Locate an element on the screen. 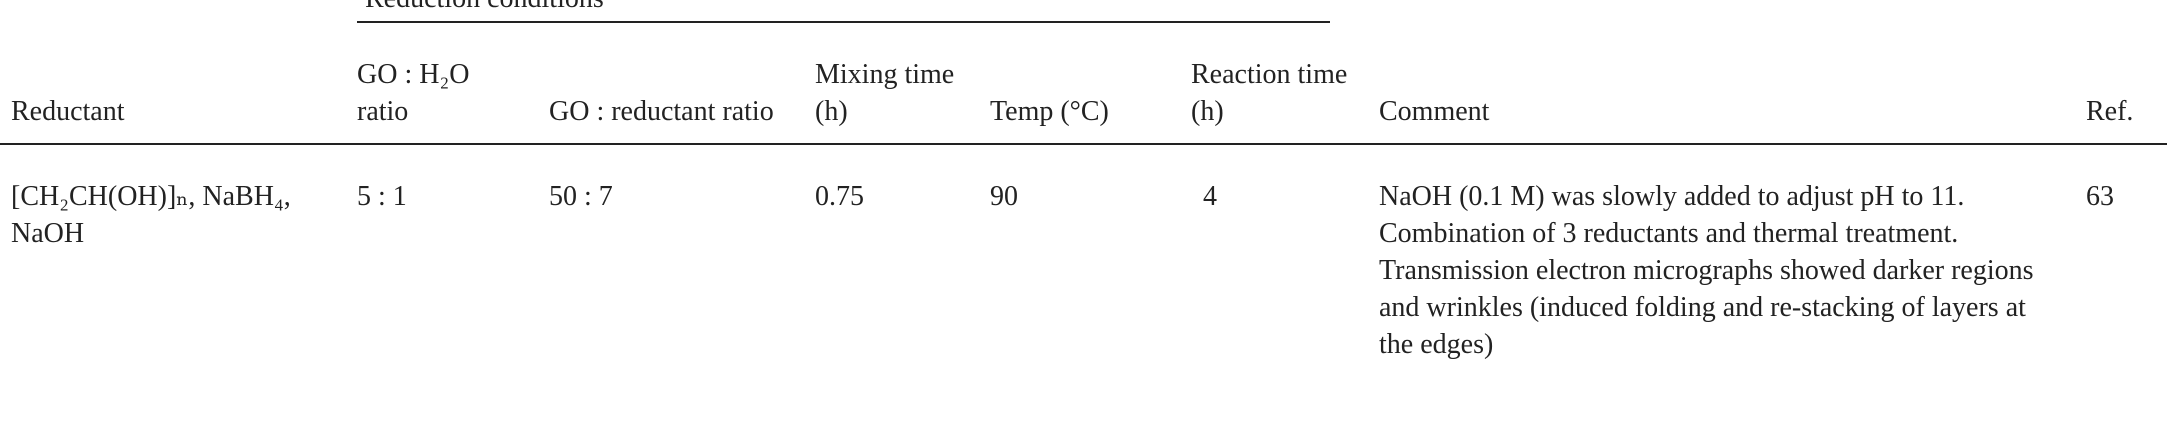 This screenshot has width=2167, height=443. column-header: Comment is located at coordinates (1434, 111).